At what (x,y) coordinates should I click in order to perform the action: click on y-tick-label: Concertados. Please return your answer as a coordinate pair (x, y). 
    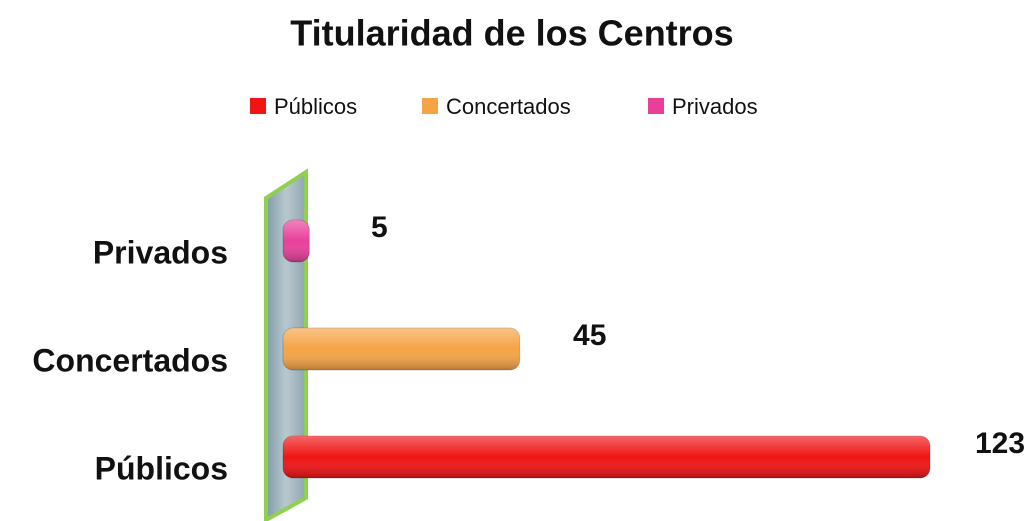
    Looking at the image, I should click on (130, 360).